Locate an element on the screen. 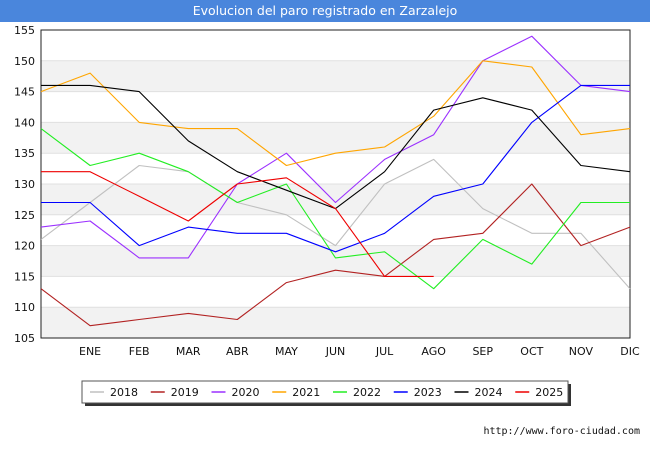 This screenshot has height=450, width=650. y-tick-label: 155 is located at coordinates (24, 30).